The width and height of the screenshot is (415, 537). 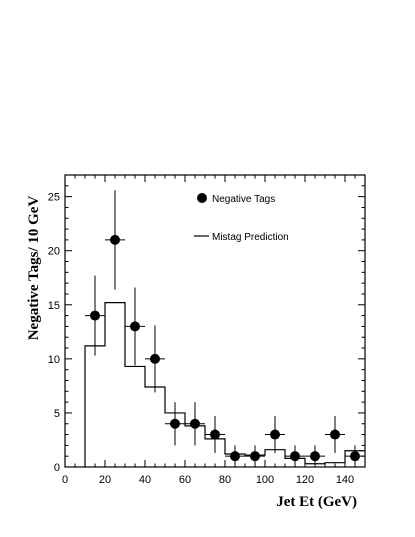 What do you see at coordinates (54, 252) in the screenshot?
I see `y-tick-label: 20` at bounding box center [54, 252].